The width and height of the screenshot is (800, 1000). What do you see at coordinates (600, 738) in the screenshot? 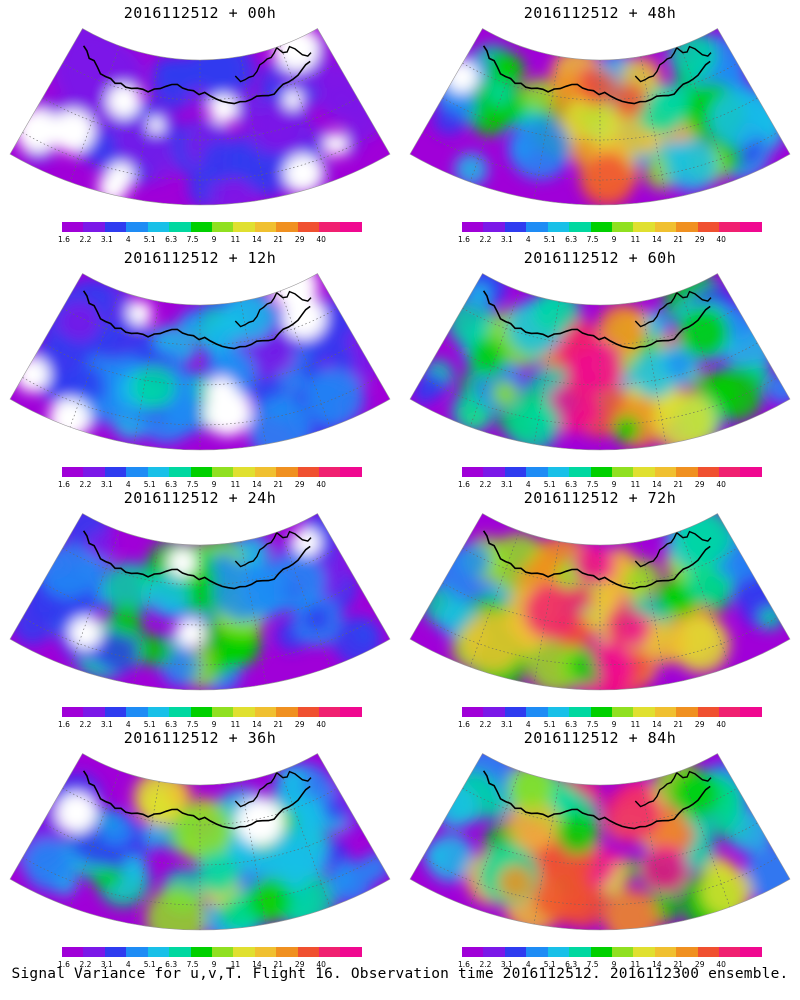
I see `panel-title: 2016112512 + 84h` at bounding box center [600, 738].